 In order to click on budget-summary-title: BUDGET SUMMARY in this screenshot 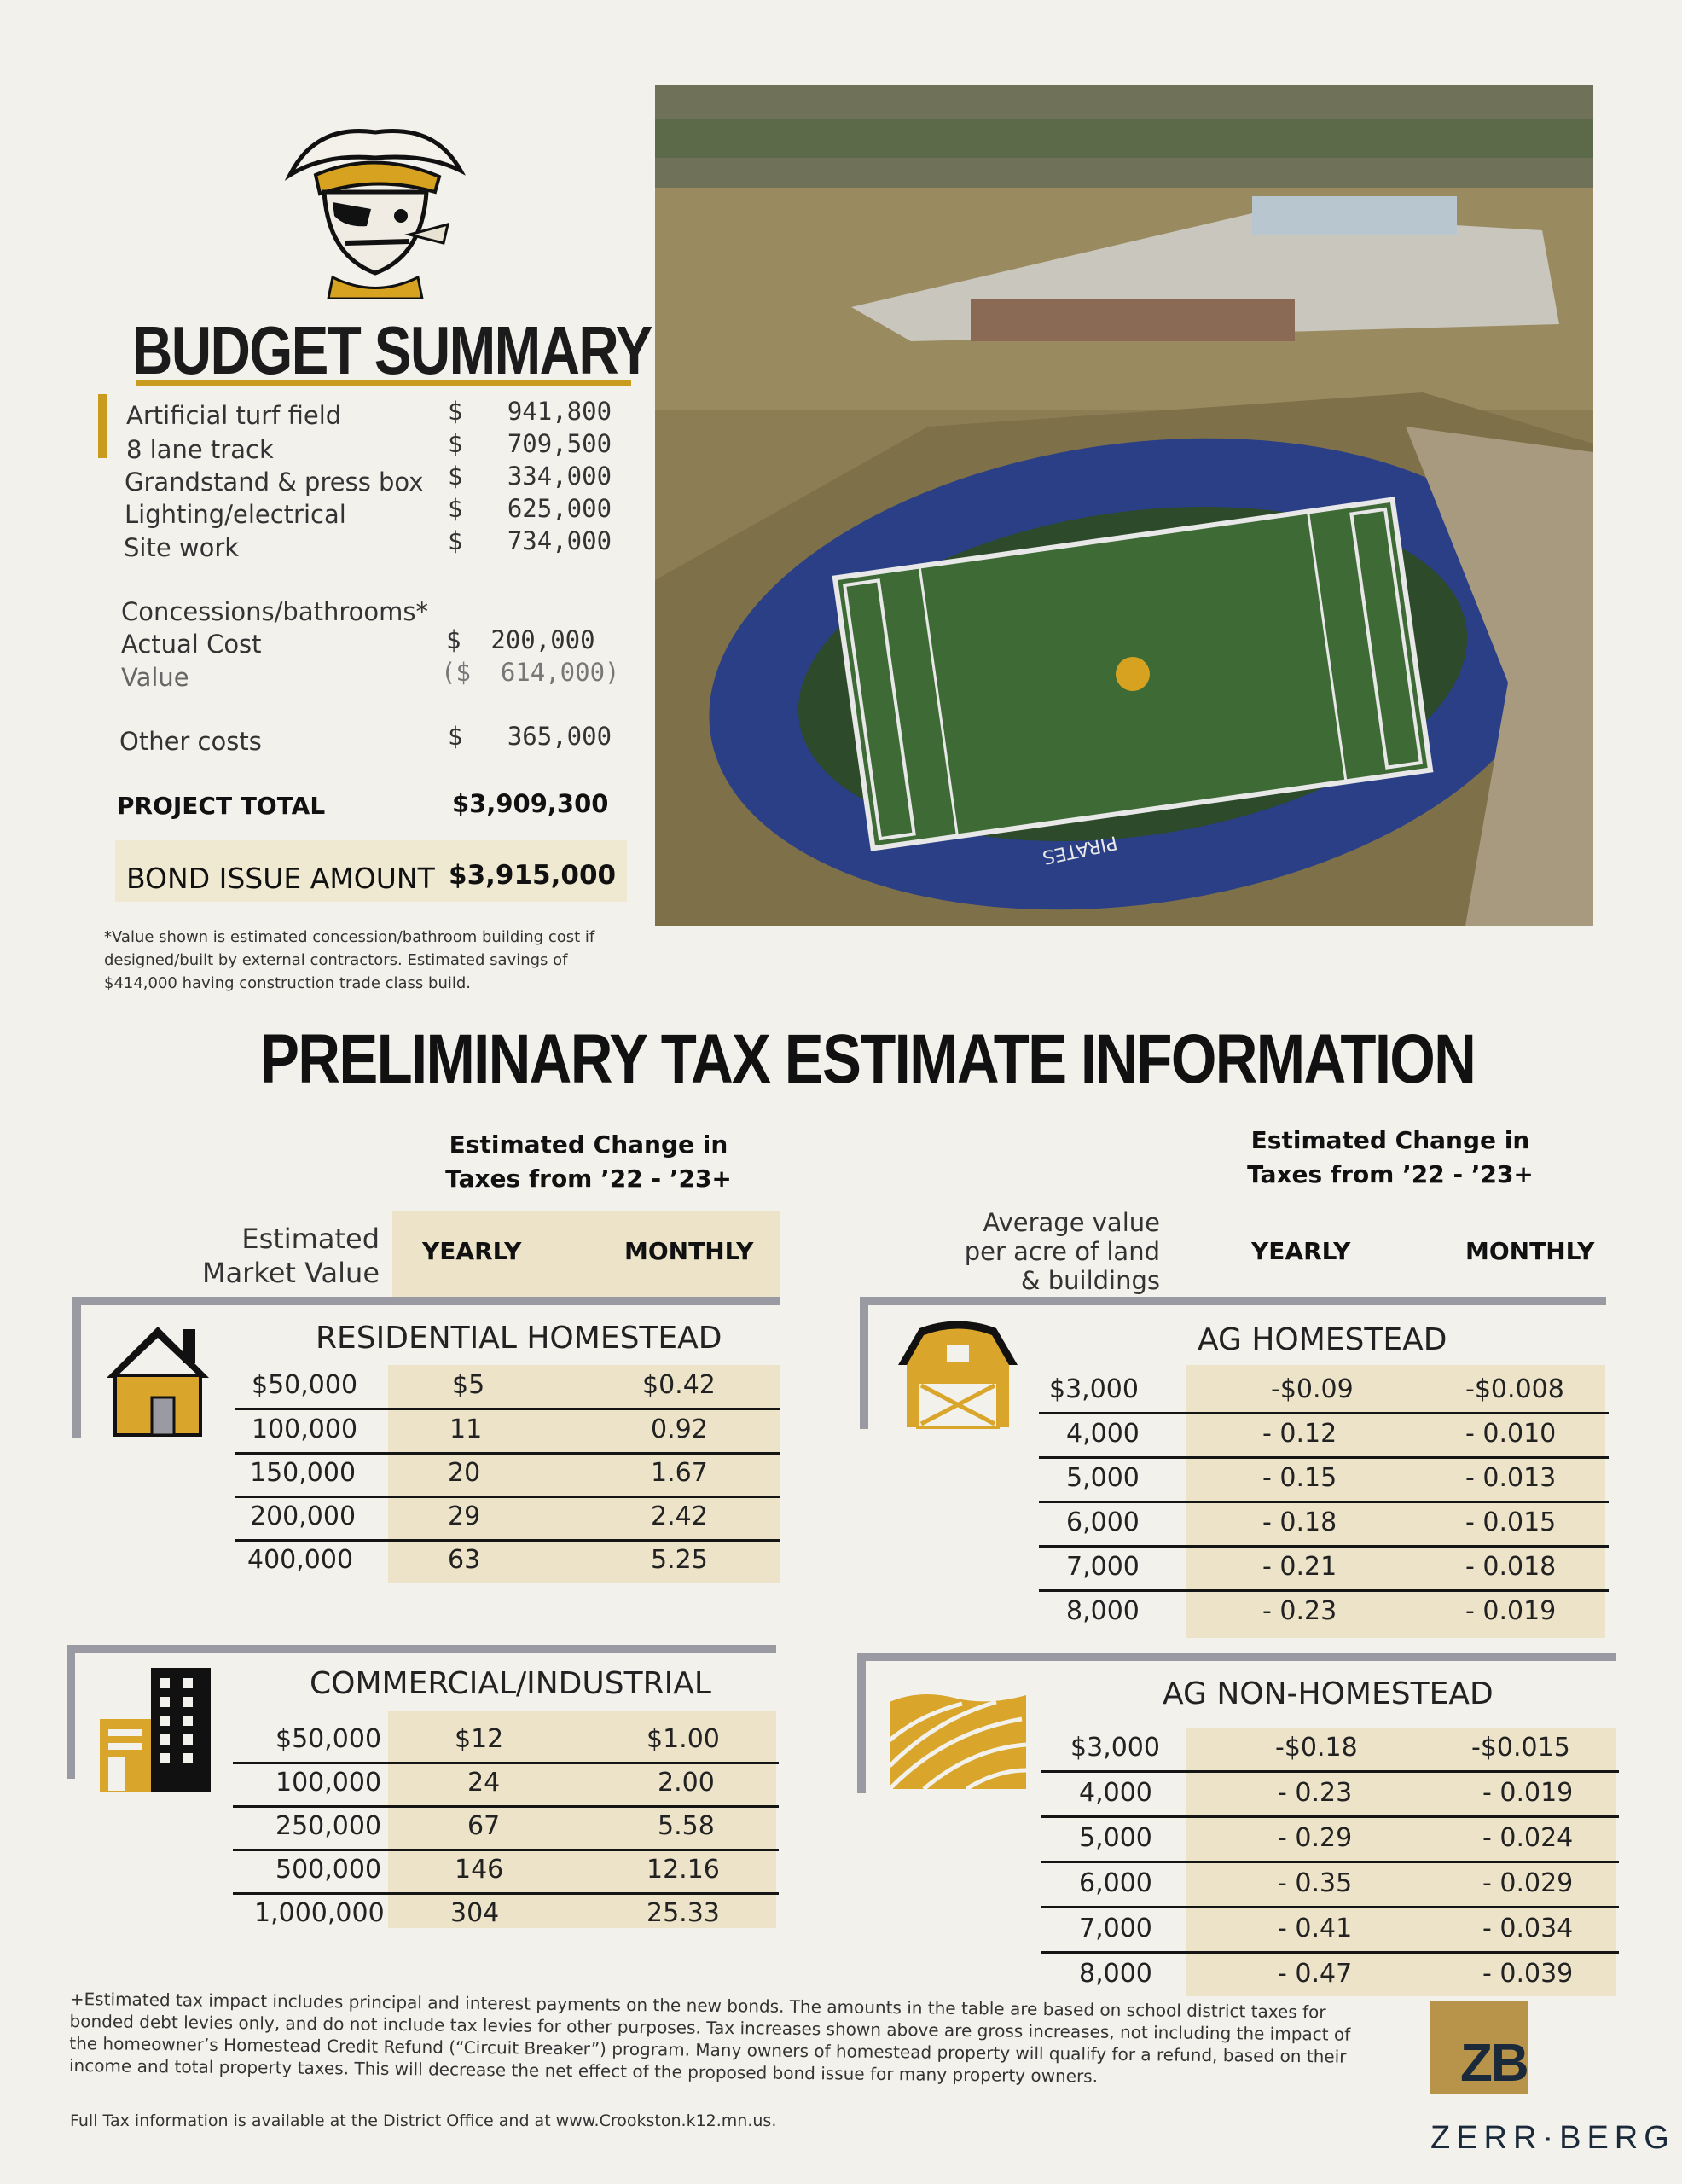, I will do `click(392, 350)`.